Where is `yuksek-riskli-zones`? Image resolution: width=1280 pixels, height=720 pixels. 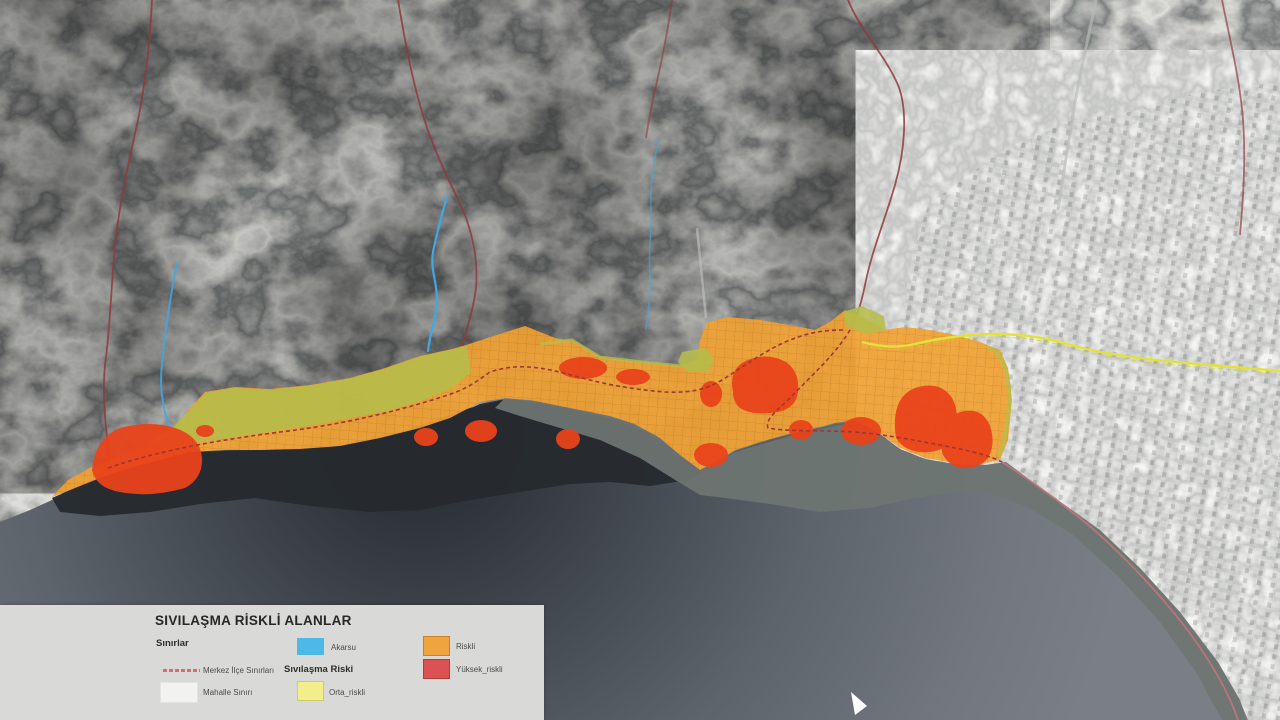
yuksek-riskli-zones is located at coordinates (542, 425).